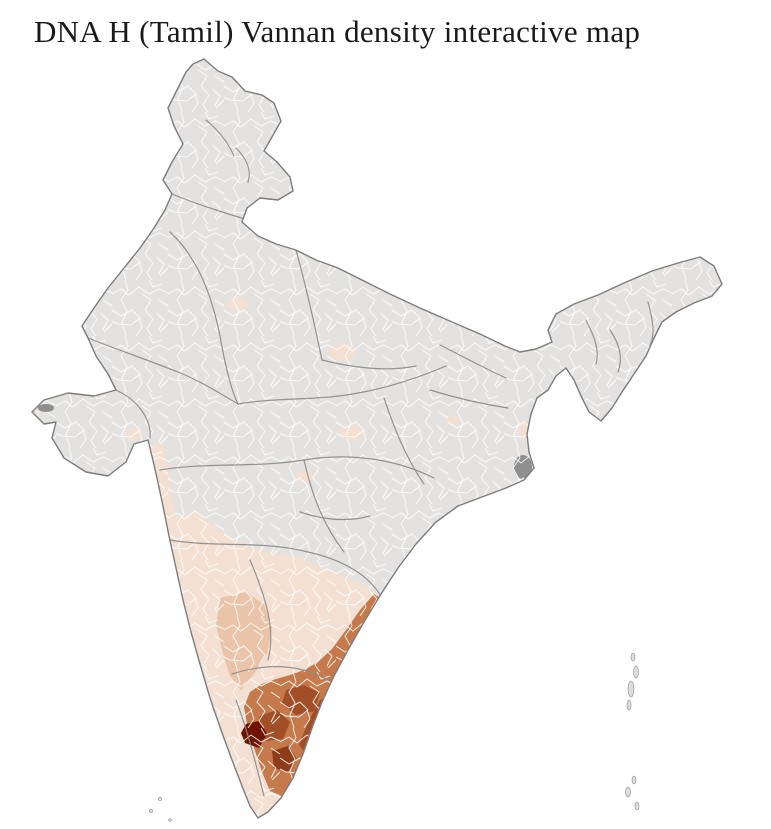 The image size is (771, 829). I want to click on lakshadweep-islands, so click(160, 809).